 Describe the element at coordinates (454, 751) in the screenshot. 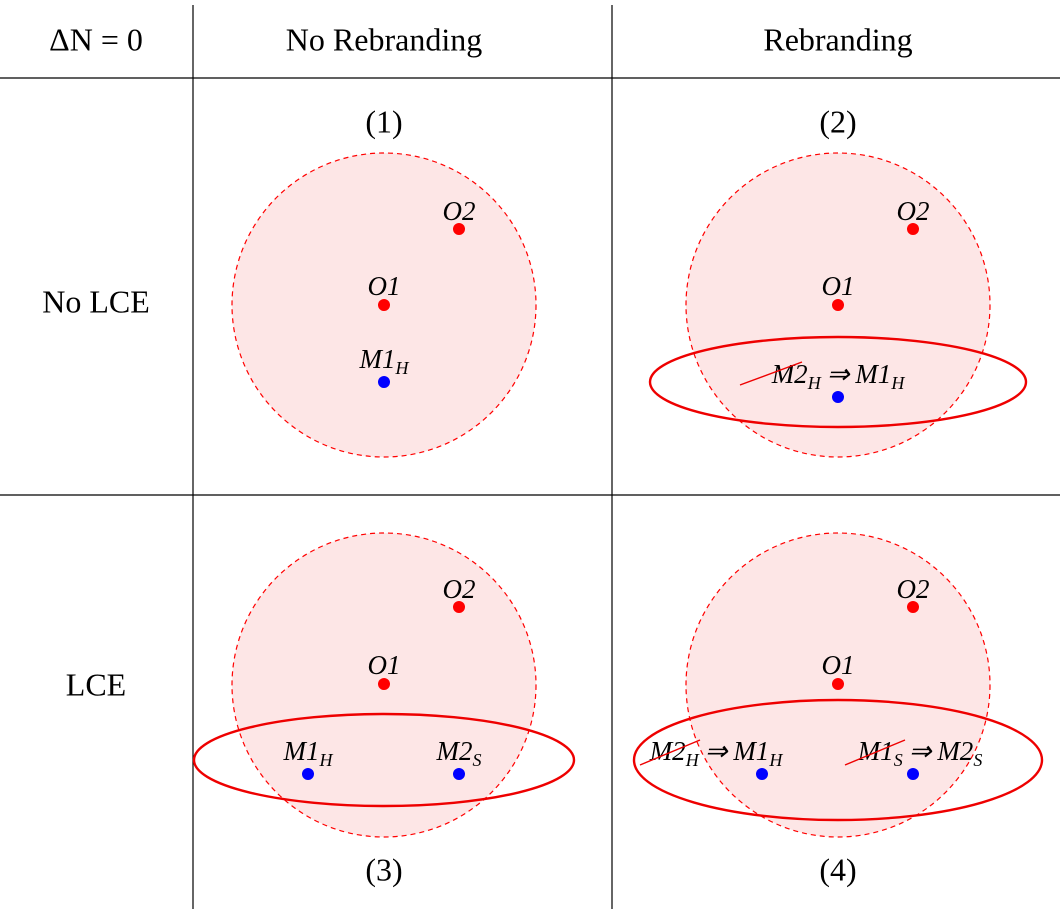

I see `label-base: M2` at that location.